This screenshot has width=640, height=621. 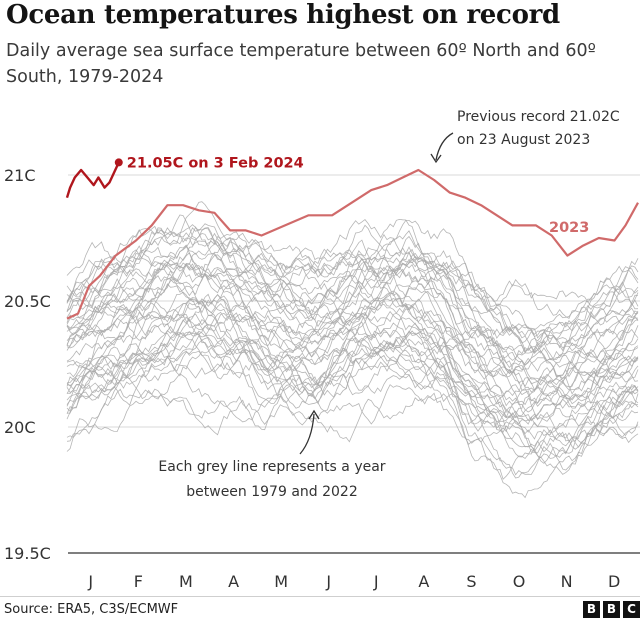 I want to click on x-tick-label: N, so click(x=567, y=581).